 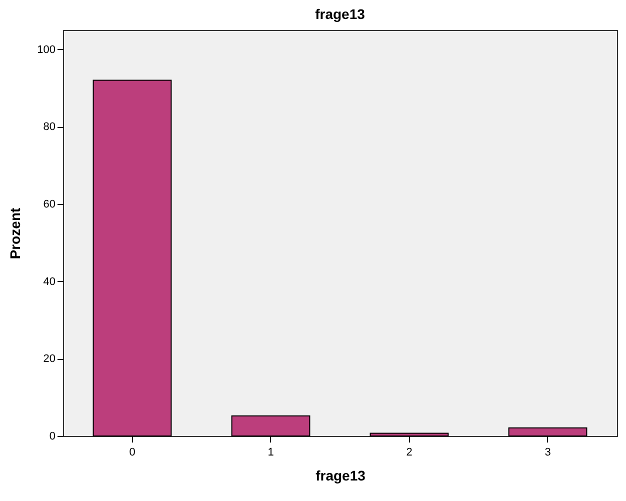 I want to click on x-axis-title: frage13, so click(x=341, y=476).